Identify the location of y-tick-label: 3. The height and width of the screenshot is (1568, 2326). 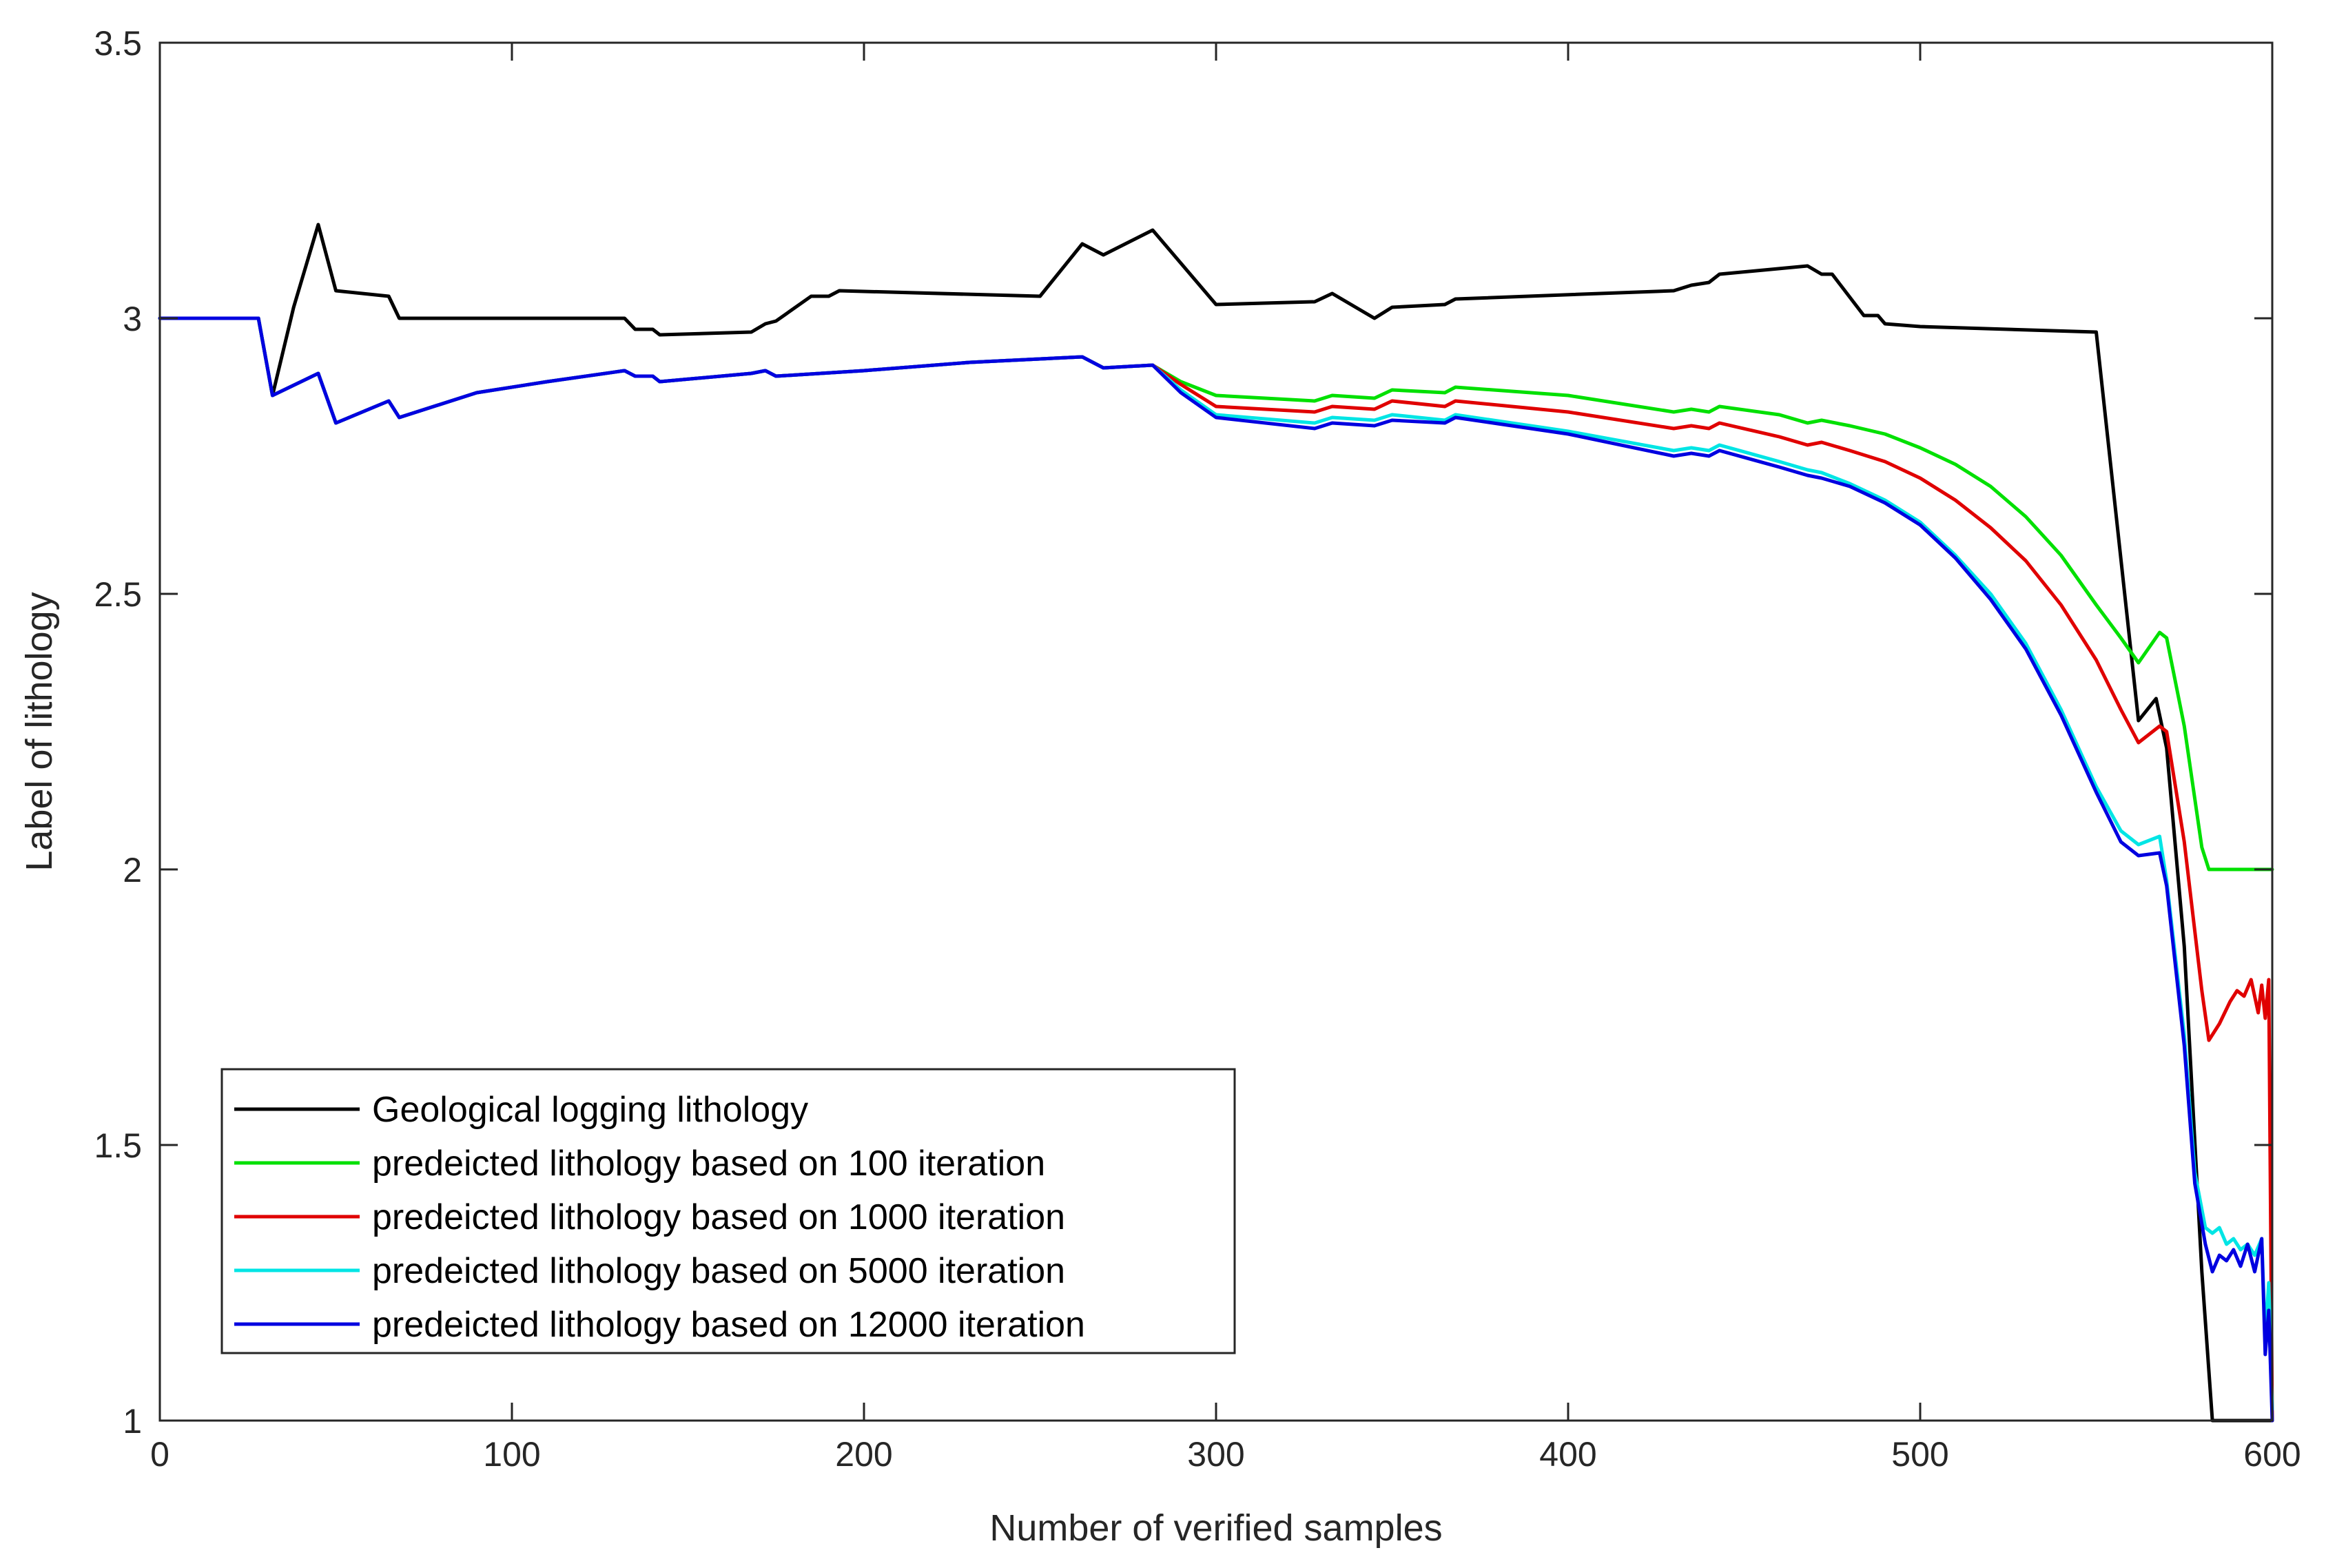
(133, 319).